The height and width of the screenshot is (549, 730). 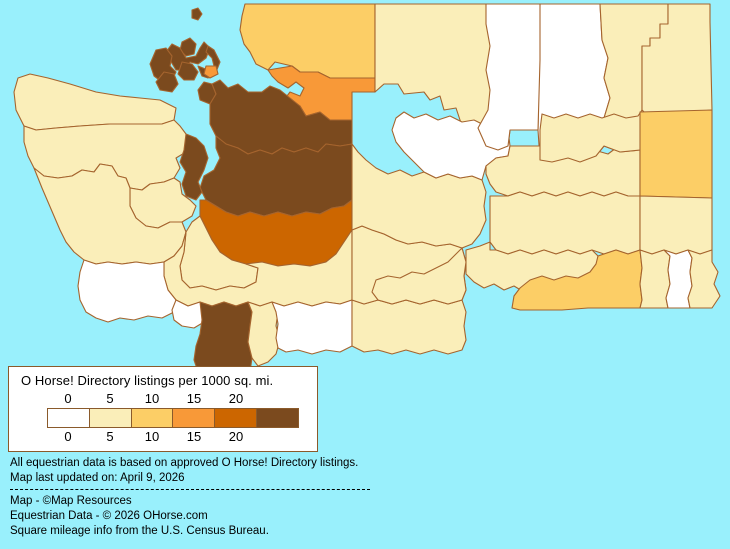 I want to click on county-kitsap, so click(x=194, y=167).